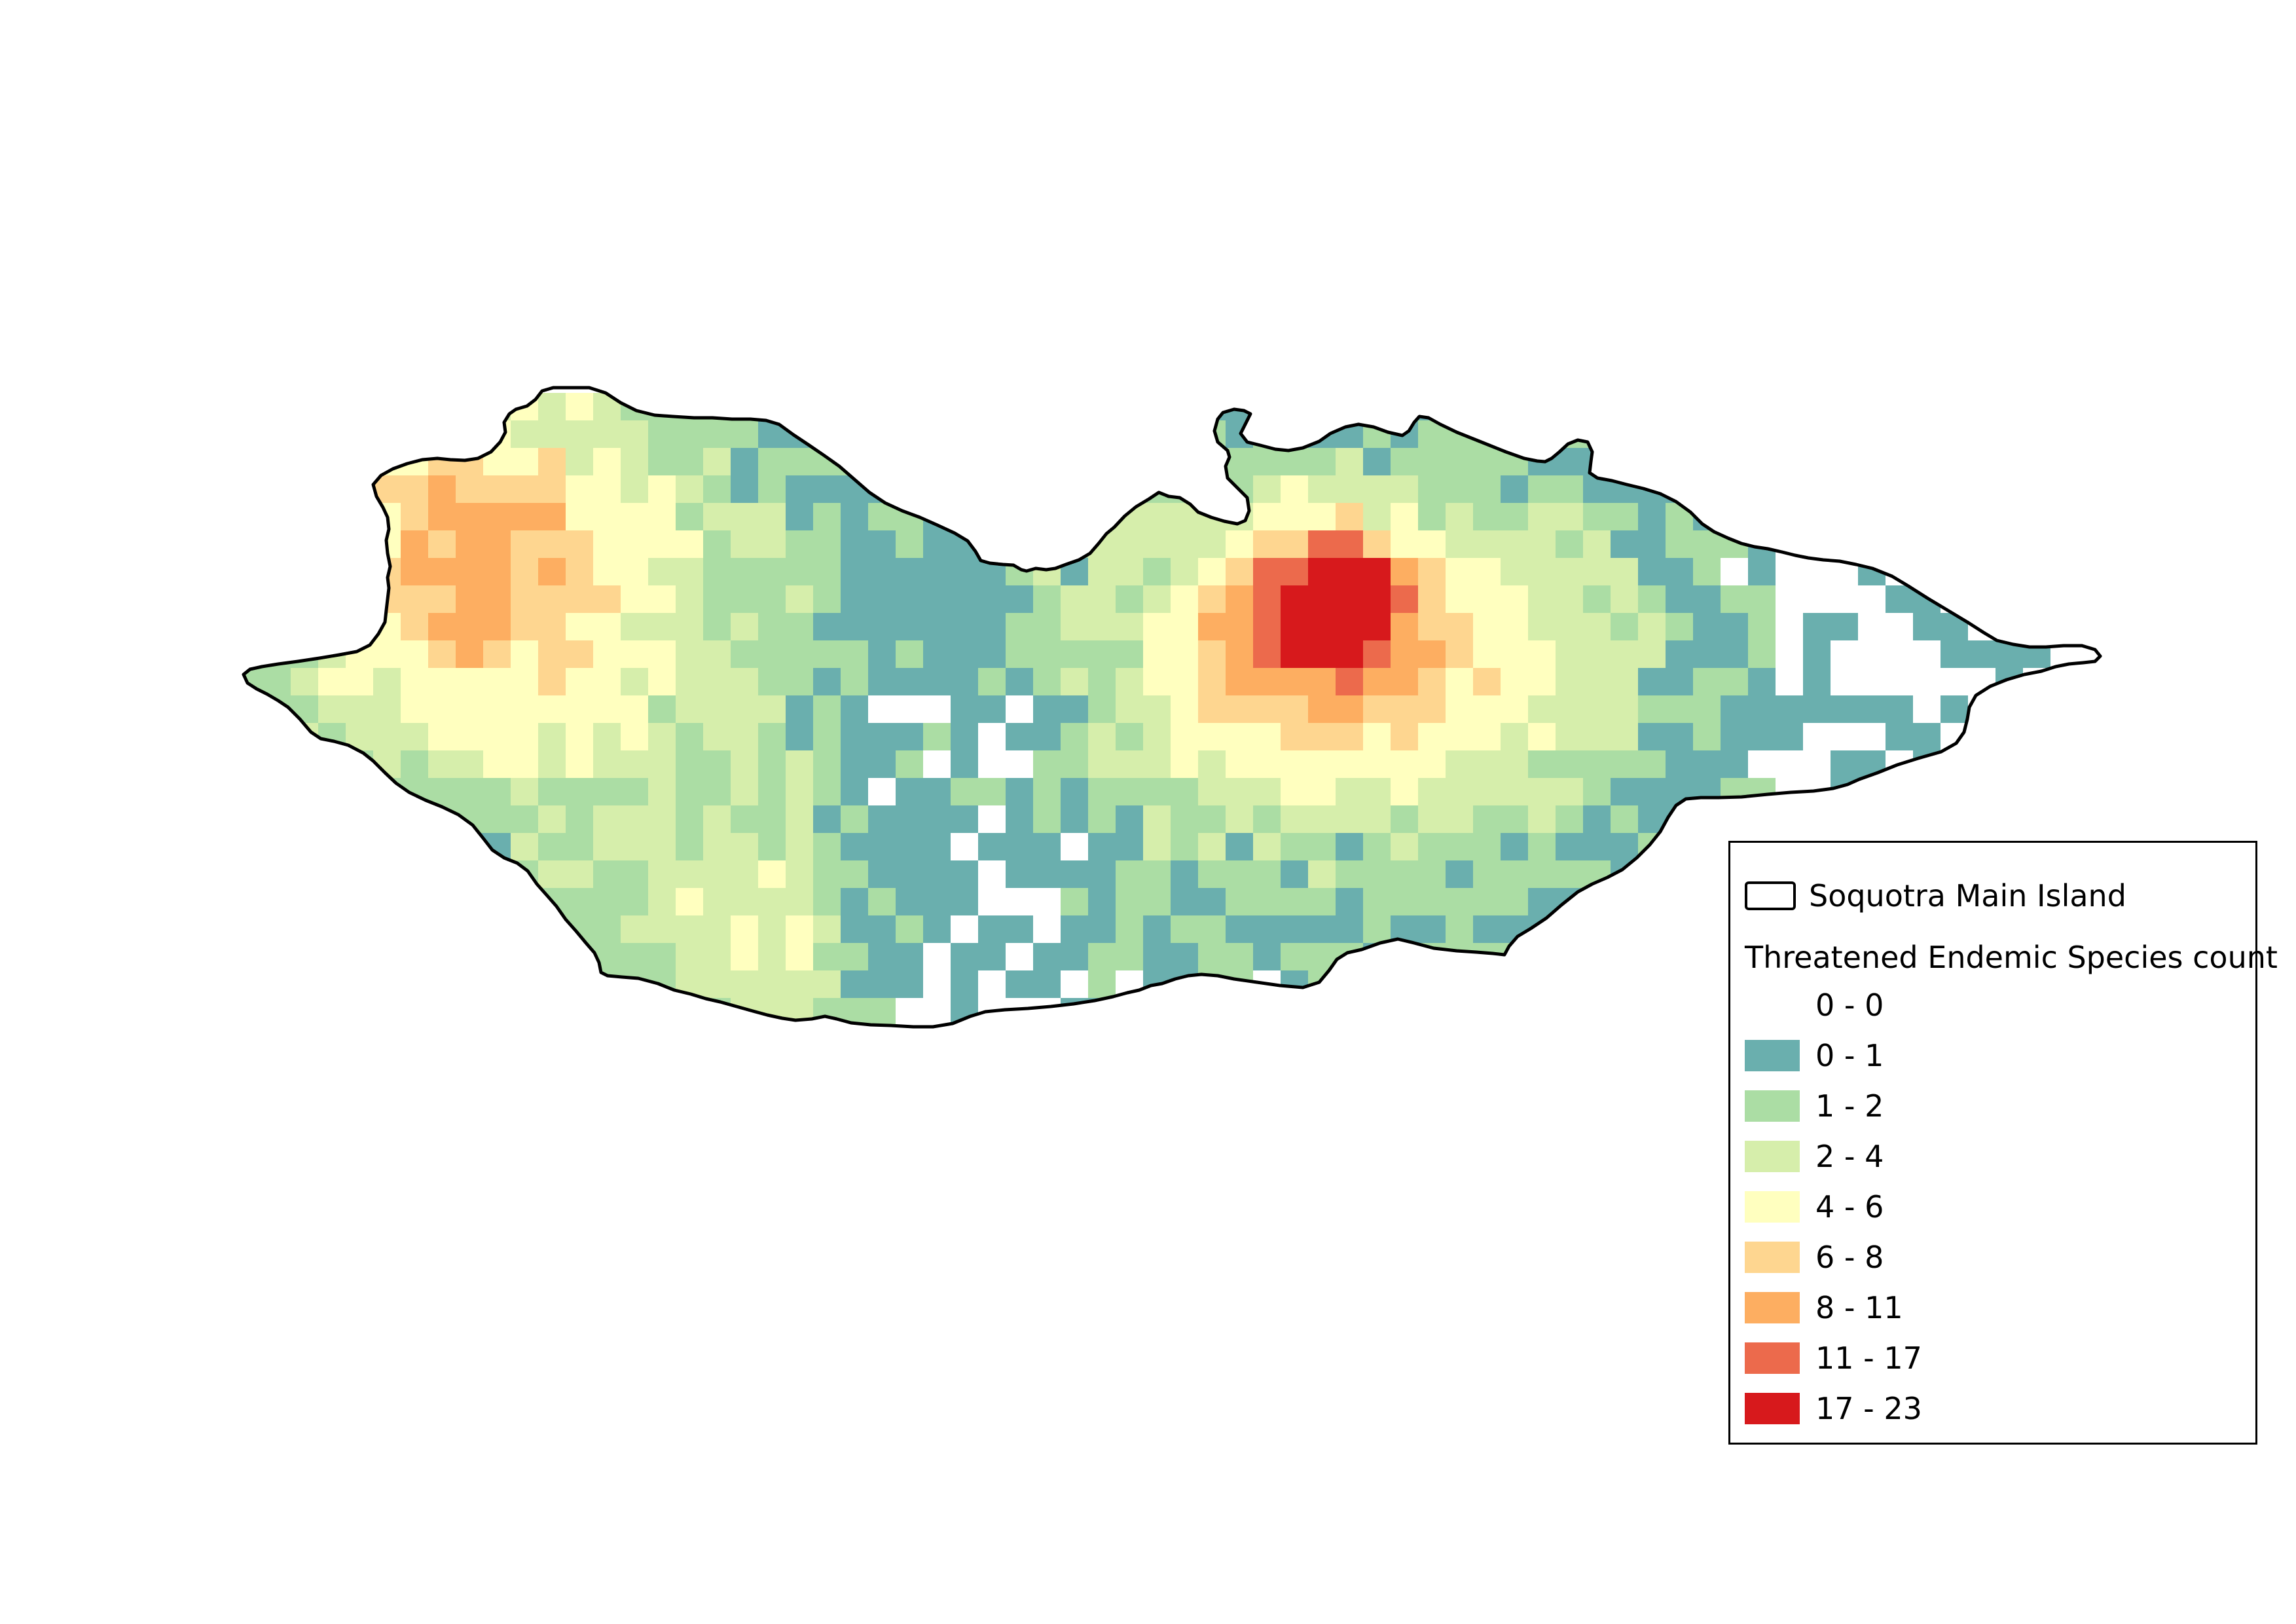 The width and height of the screenshot is (2296, 1624). Describe the element at coordinates (1833, 1106) in the screenshot. I see `legend-class-item: 1 - 2` at that location.